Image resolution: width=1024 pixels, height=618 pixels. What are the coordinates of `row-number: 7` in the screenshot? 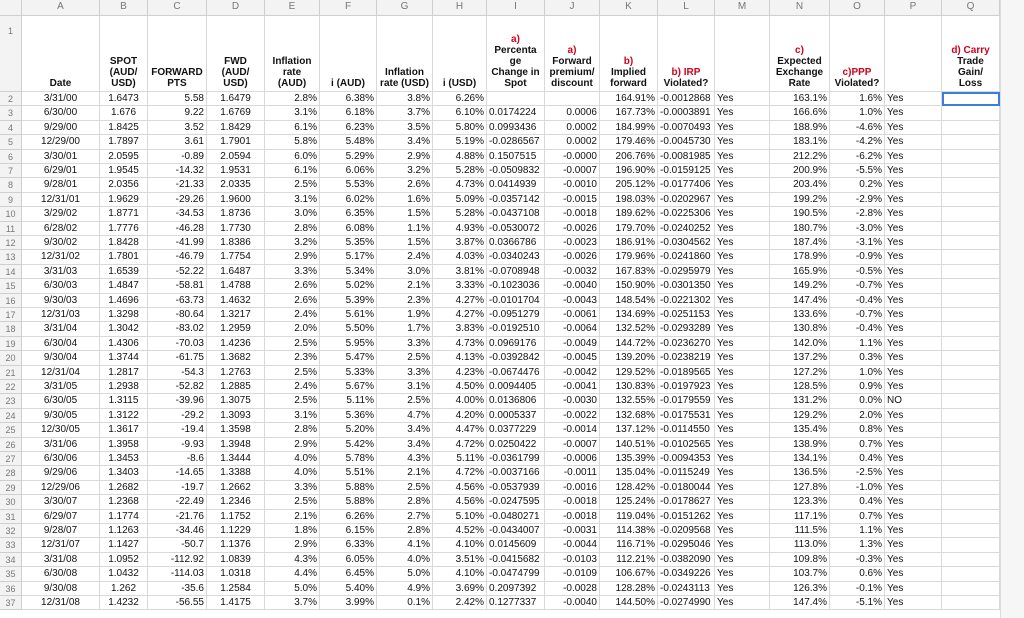 It's located at (11, 171).